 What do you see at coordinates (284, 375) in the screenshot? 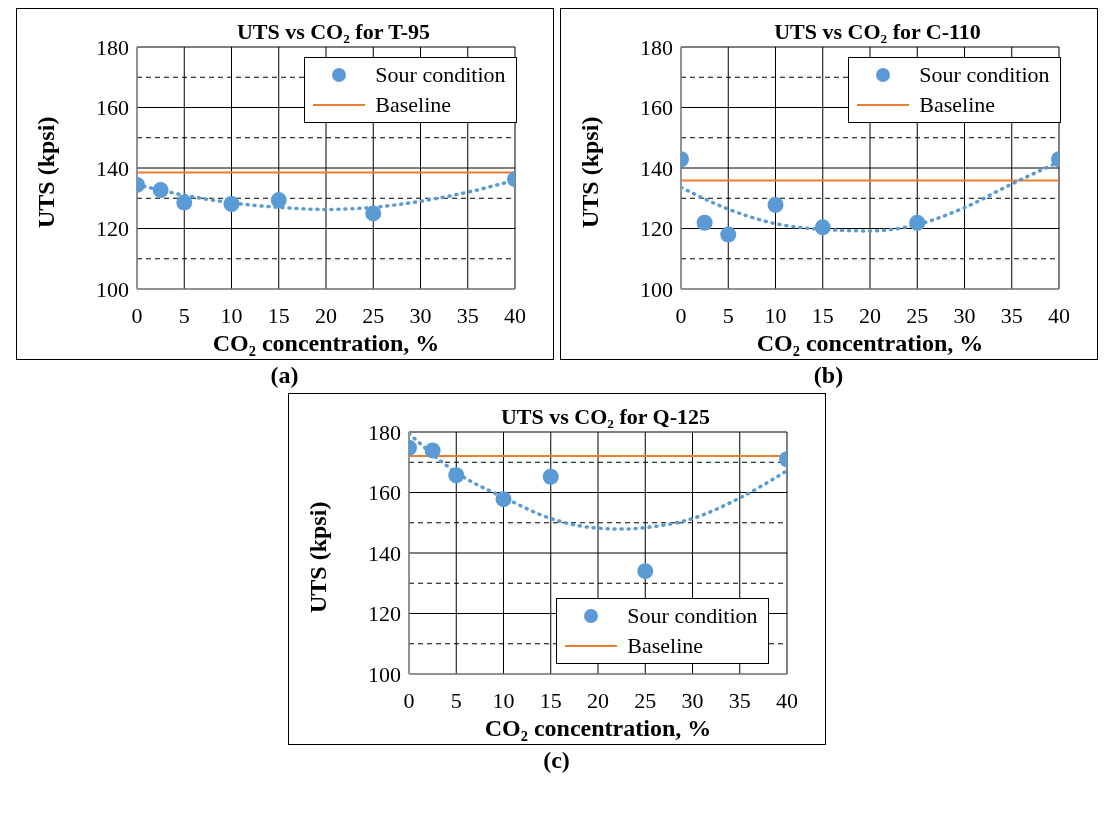
I see `text: (a)` at bounding box center [284, 375].